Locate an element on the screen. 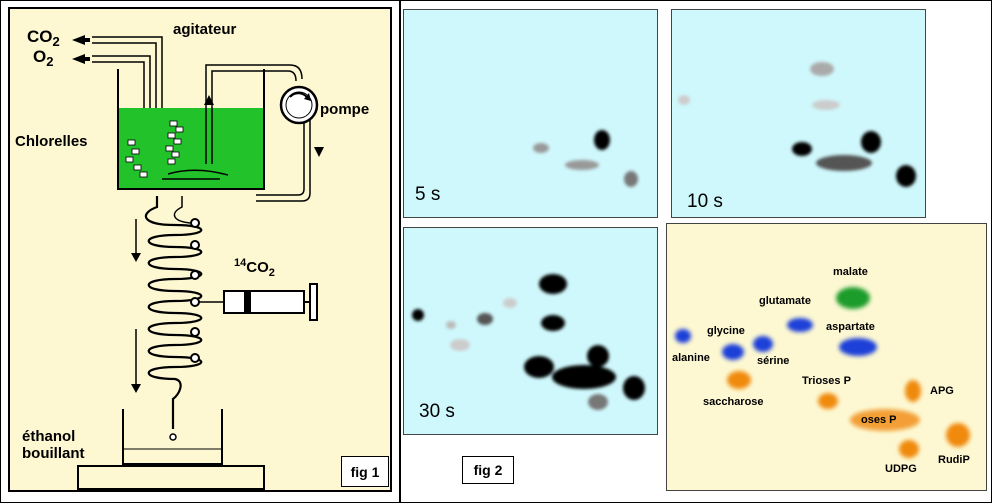 The width and height of the screenshot is (992, 503). label-aspartate: aspartate is located at coordinates (850, 327).